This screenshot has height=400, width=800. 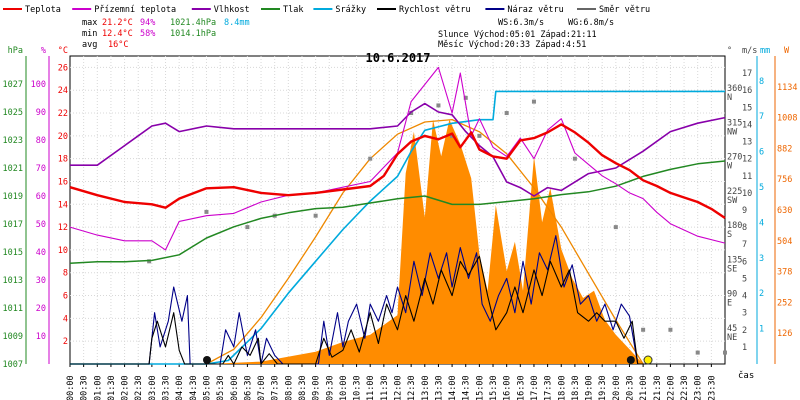 What do you see at coordinates (426, 387) in the screenshot?
I see `x-tick-label: 13:00` at bounding box center [426, 387].